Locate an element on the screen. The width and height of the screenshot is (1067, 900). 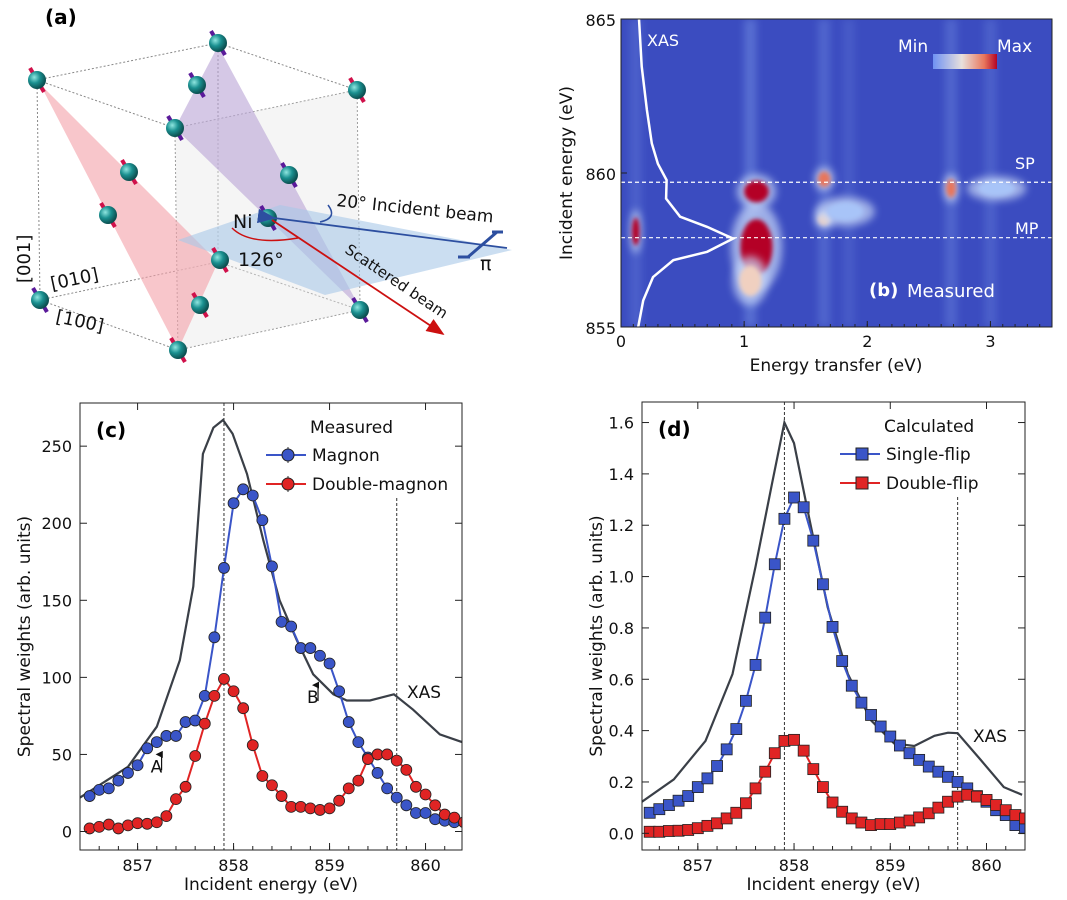
y-tick-label: 150 is located at coordinates (56, 600).